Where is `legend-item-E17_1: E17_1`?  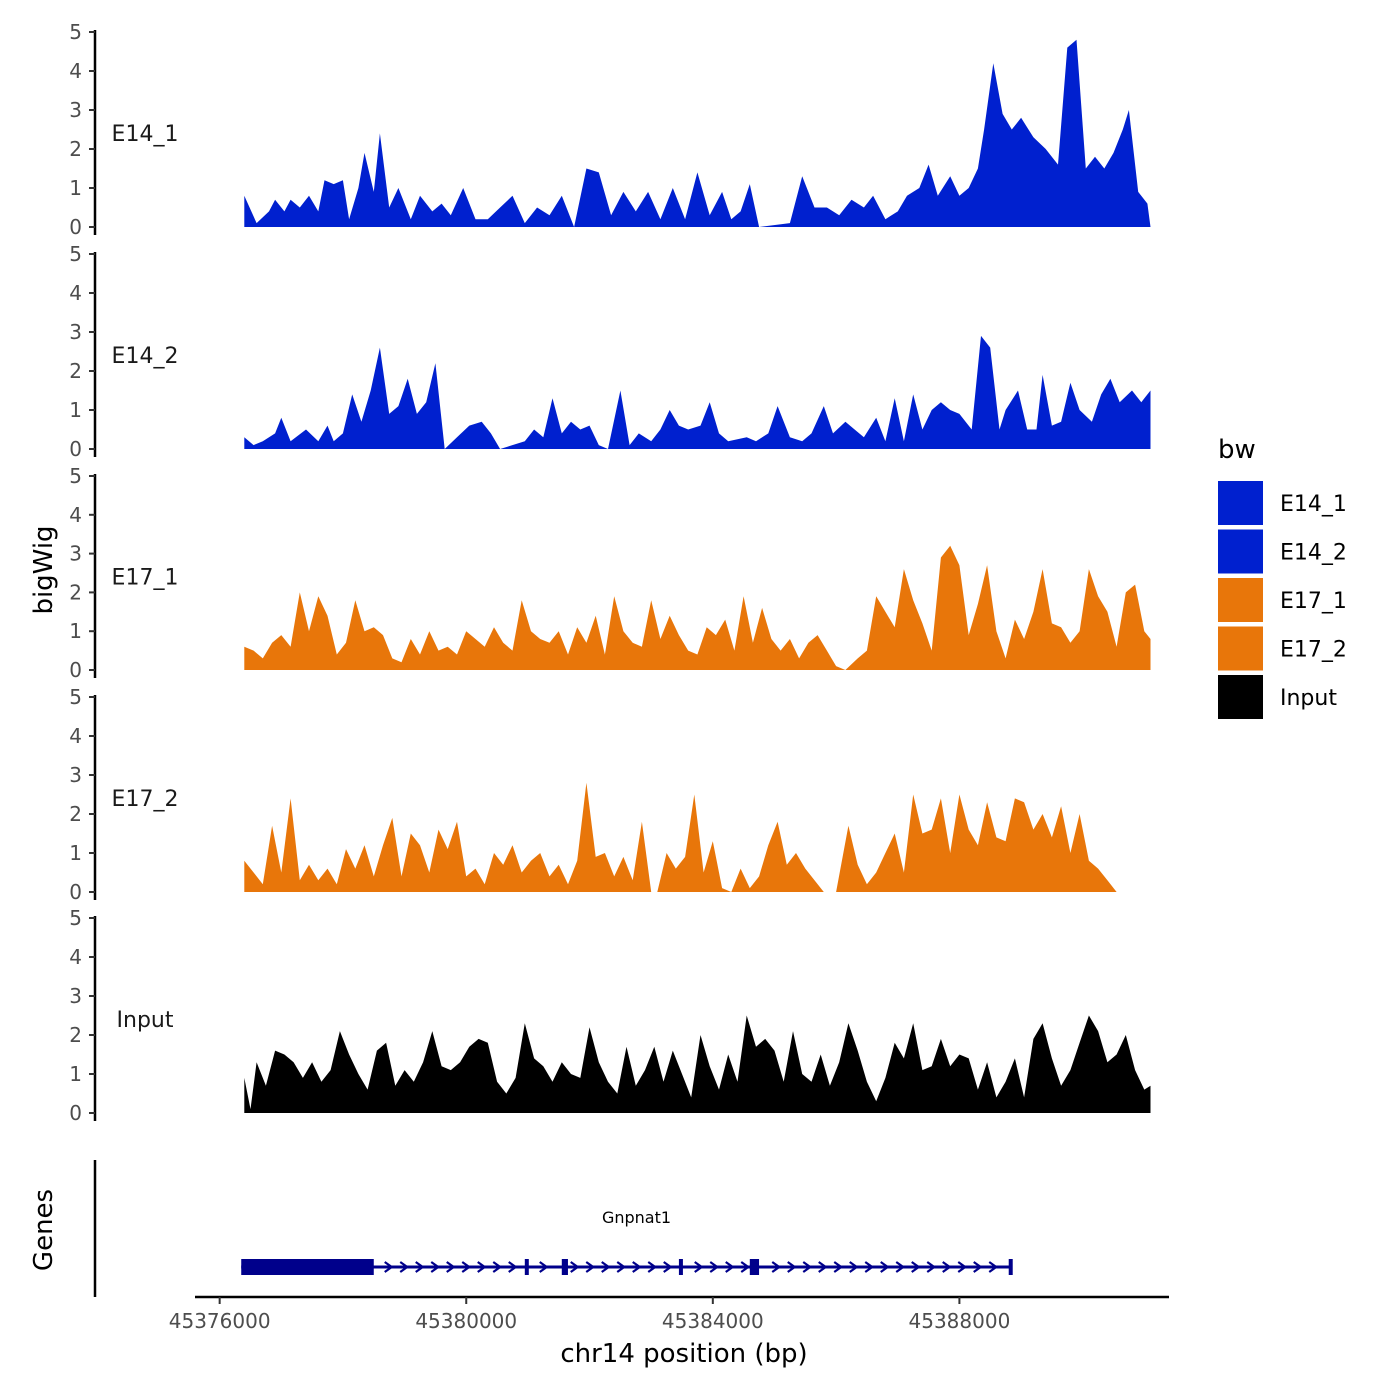 legend-item-E17_1: E17_1 is located at coordinates (1282, 600).